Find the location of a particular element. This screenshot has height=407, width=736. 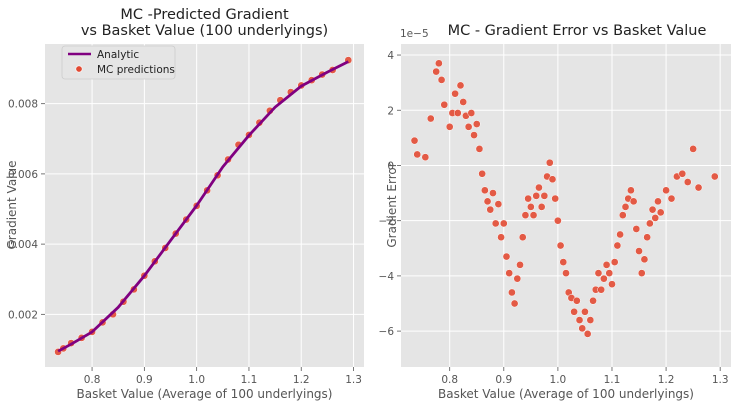

y-tick-label: 4 is located at coordinates (390, 56).